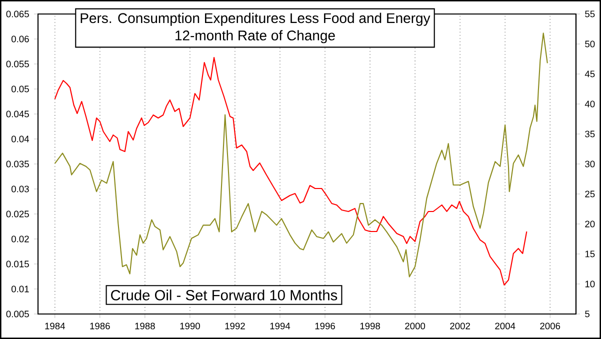 This screenshot has height=339, width=601. I want to click on y-tick-label: 0.045, so click(17, 114).